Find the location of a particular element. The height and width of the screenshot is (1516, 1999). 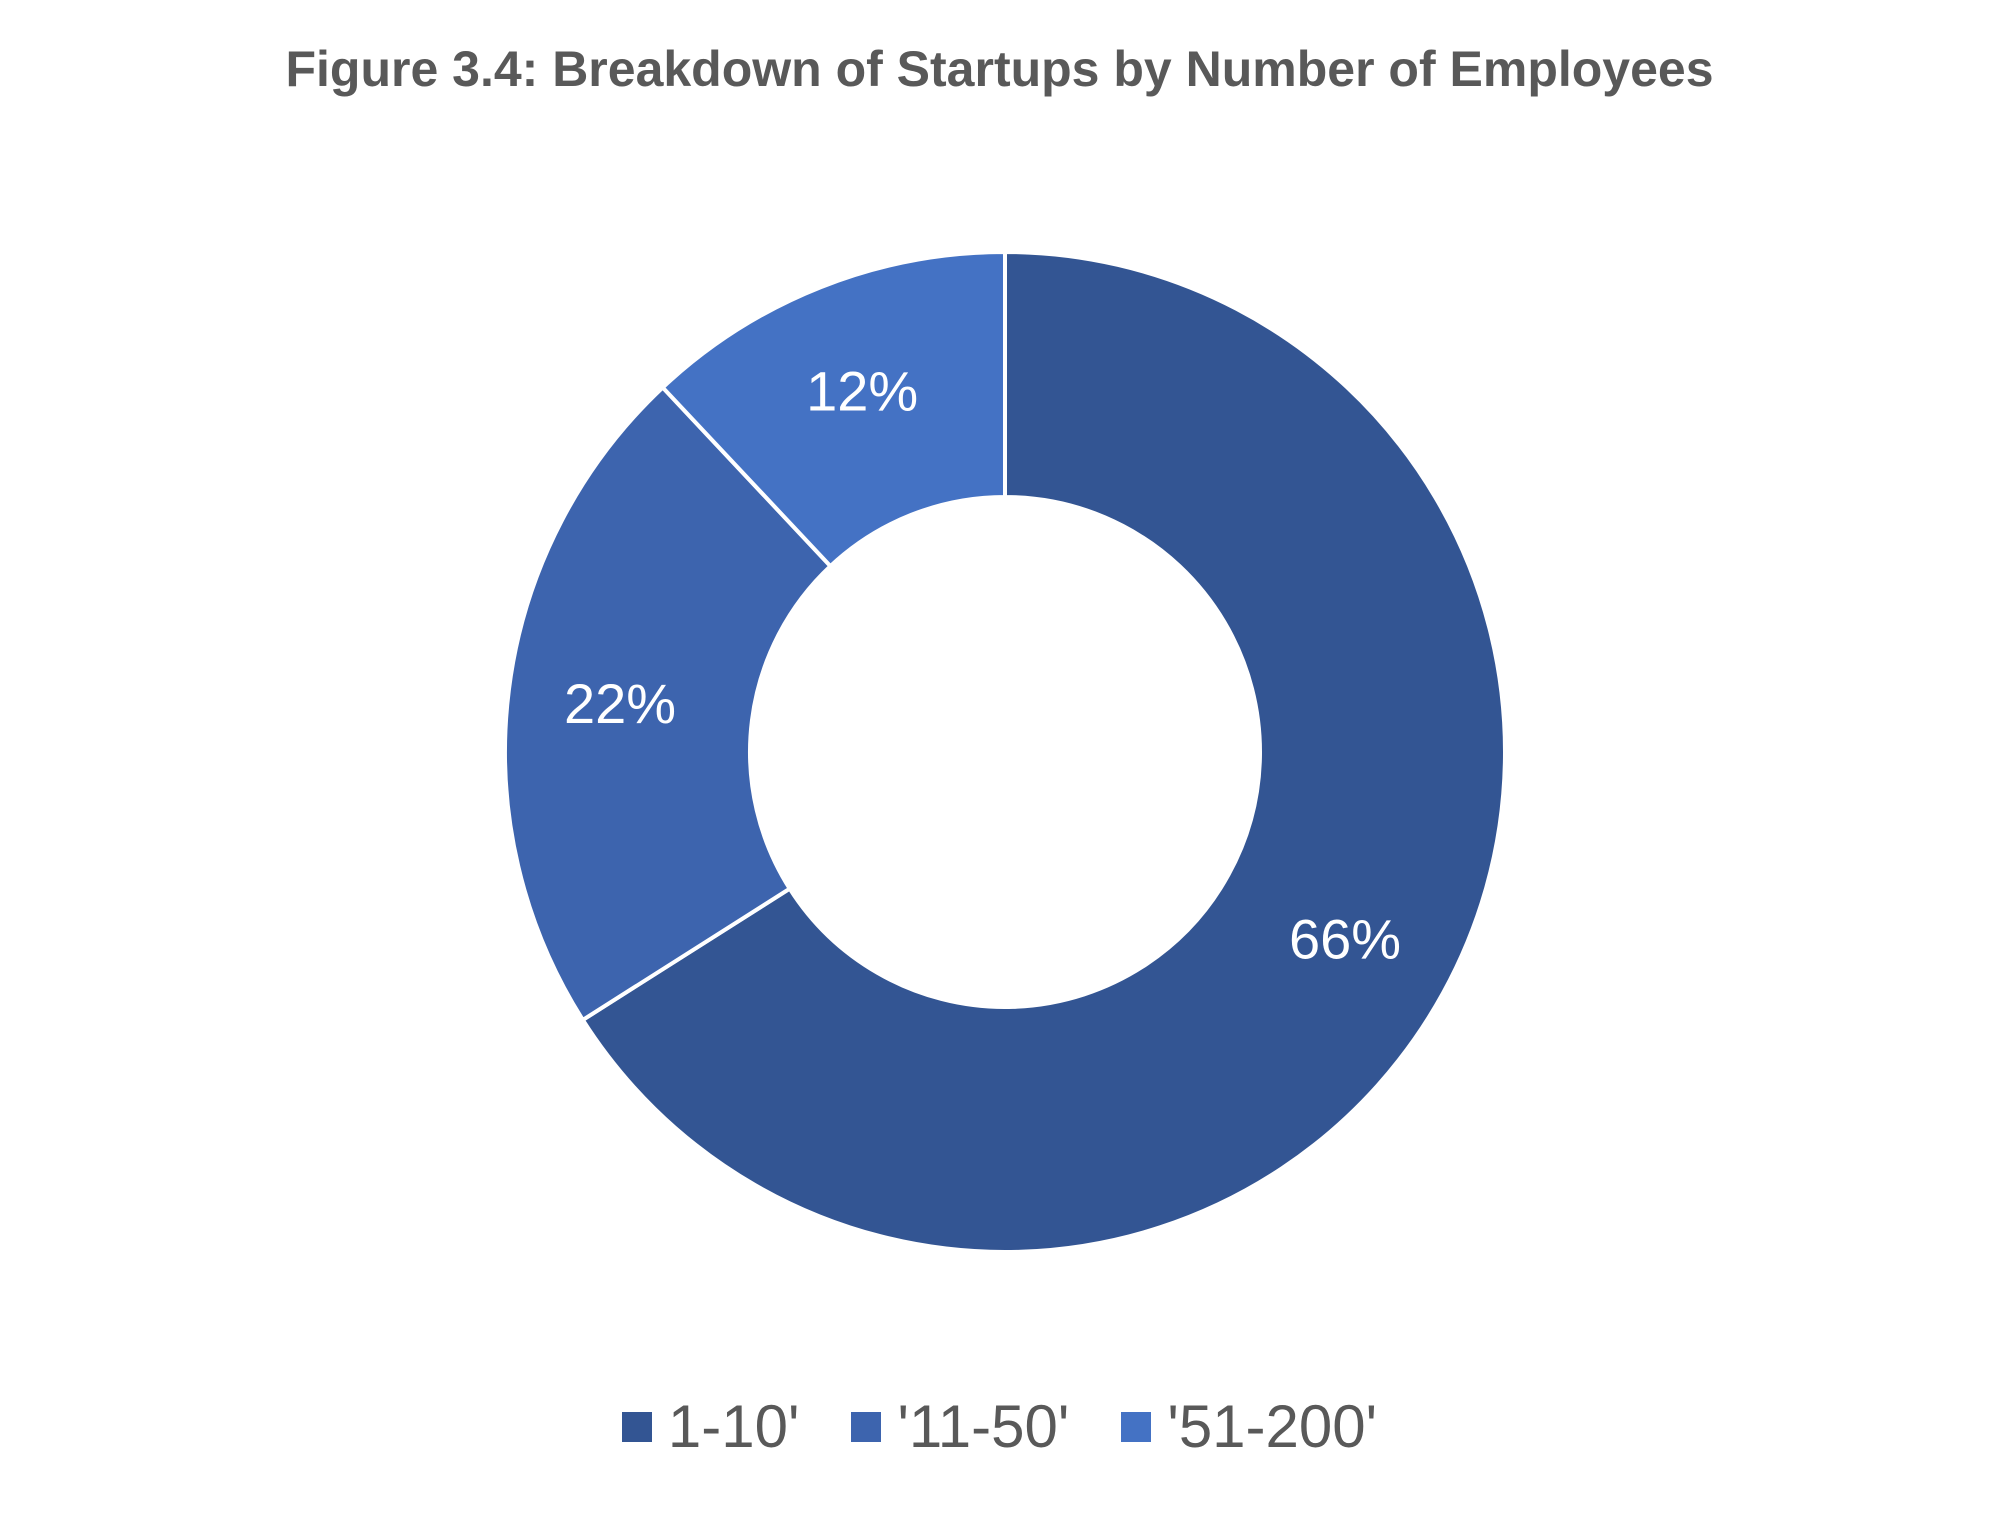

legend-item-11-50: '11-50' is located at coordinates (960, 1426).